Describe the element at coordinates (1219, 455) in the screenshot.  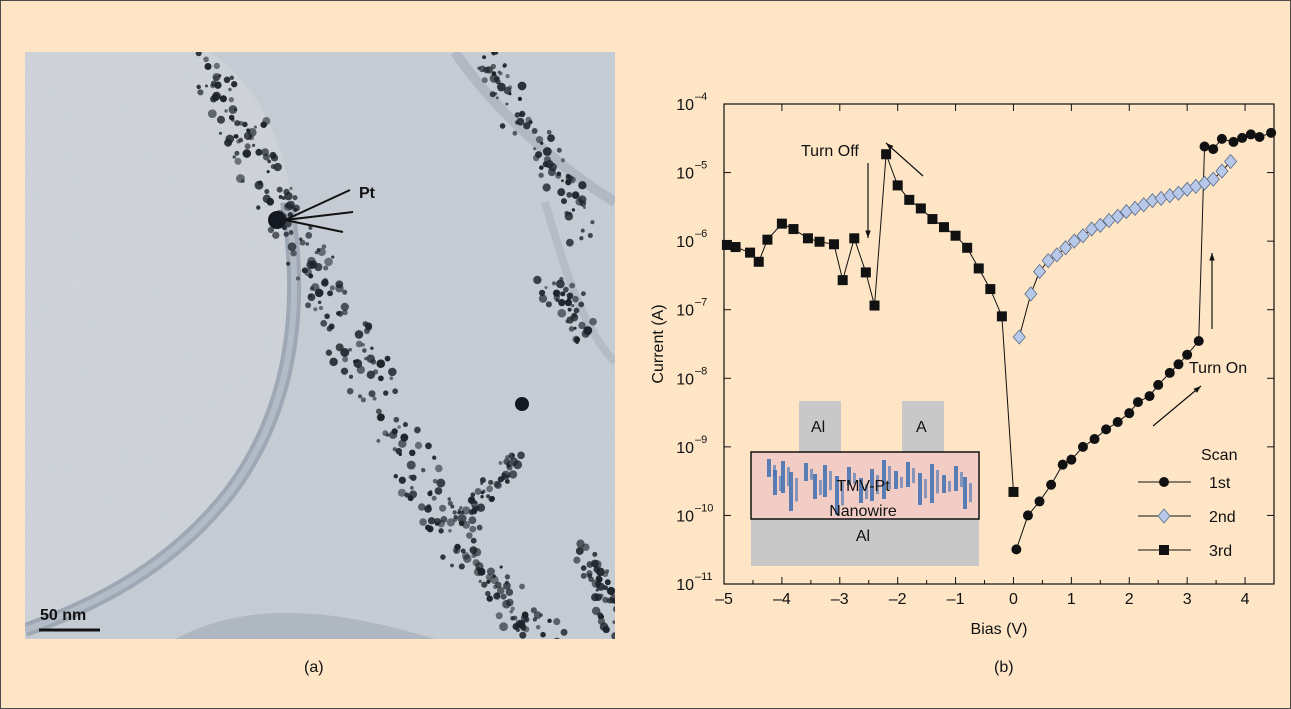
I see `legend-title: Scan` at that location.